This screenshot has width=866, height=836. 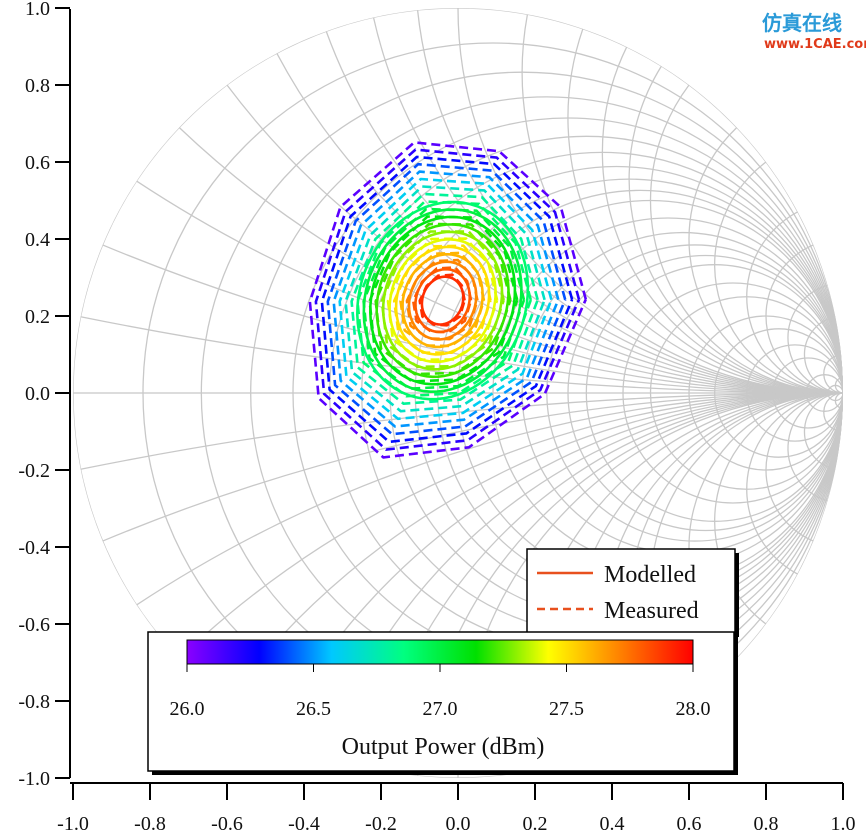 I want to click on x-tick-label: -1.0, so click(x=73, y=824).